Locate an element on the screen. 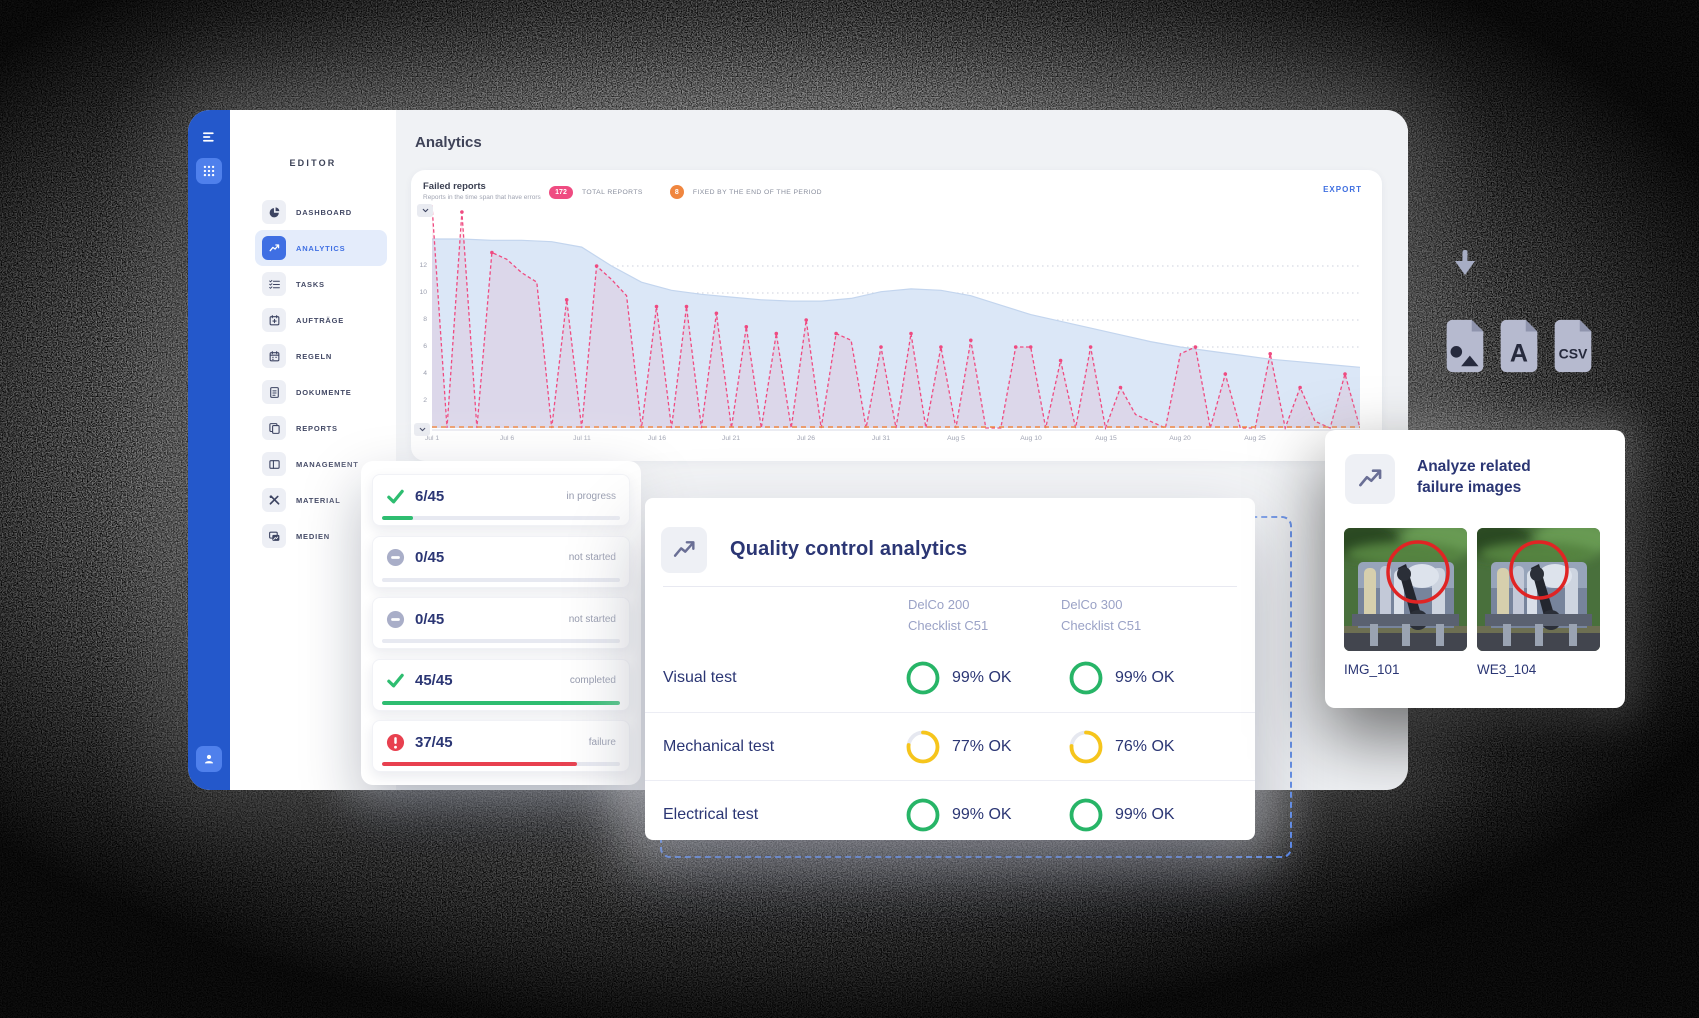  csv-file-icon: CSV is located at coordinates (1573, 346).